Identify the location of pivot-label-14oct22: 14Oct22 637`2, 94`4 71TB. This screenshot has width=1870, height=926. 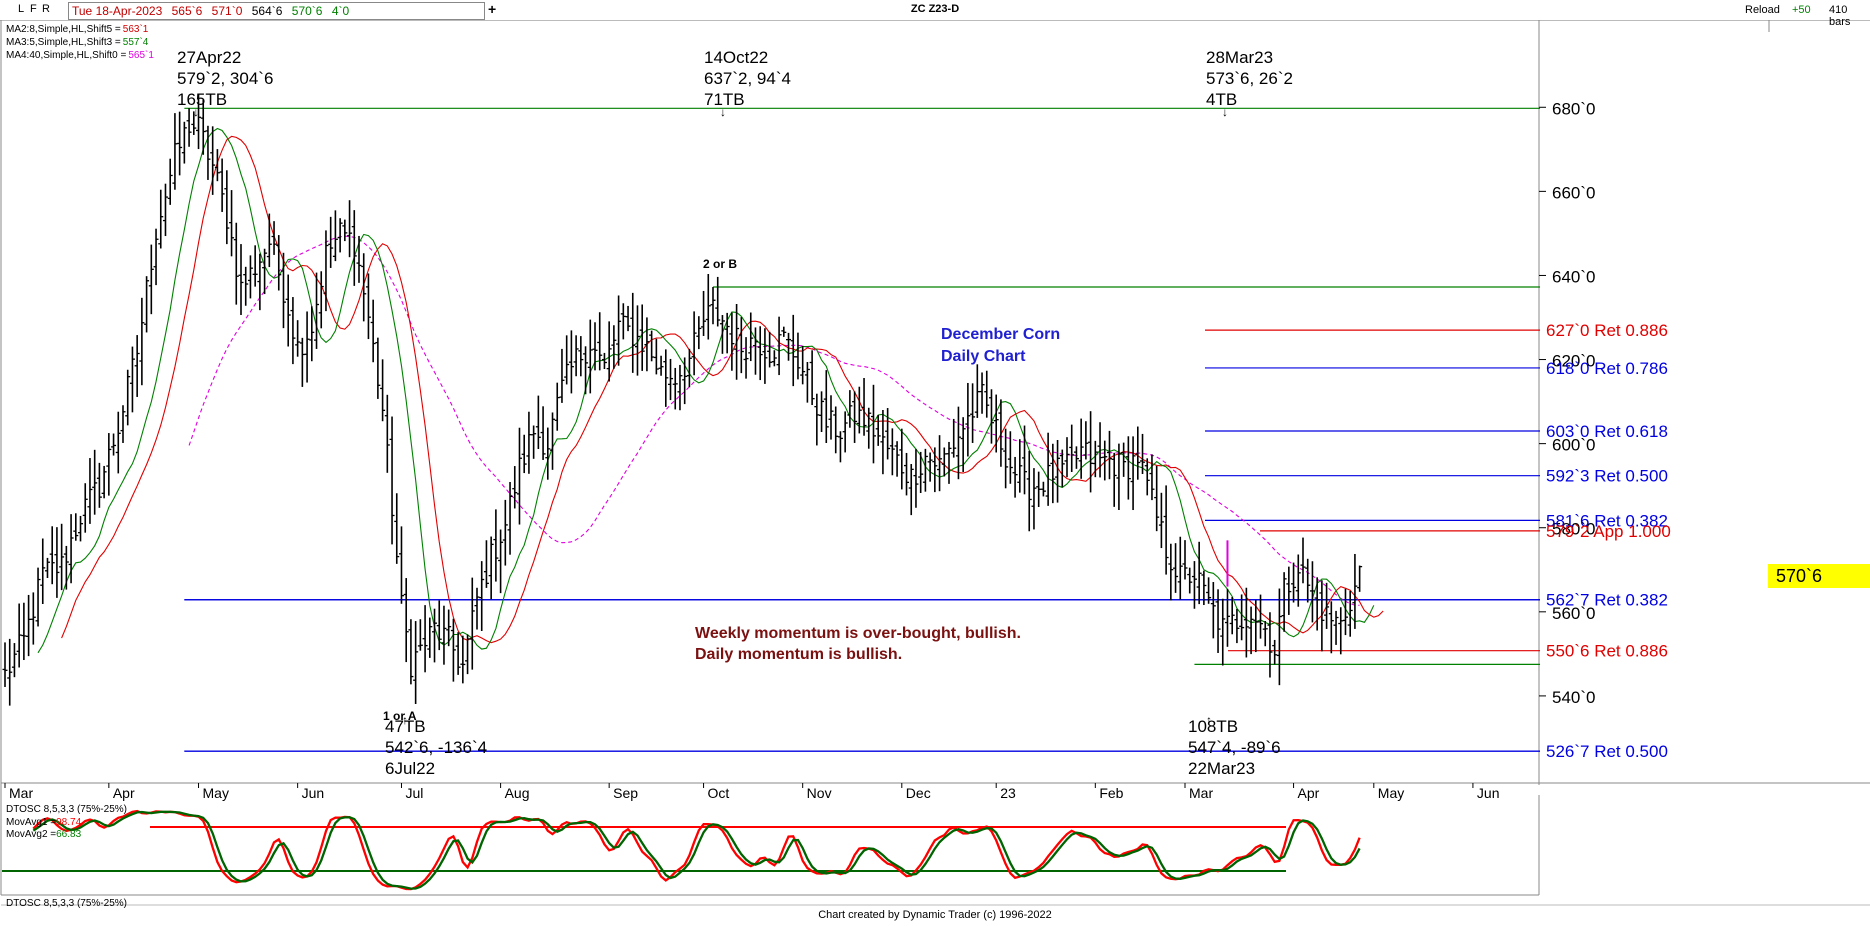
(747, 78).